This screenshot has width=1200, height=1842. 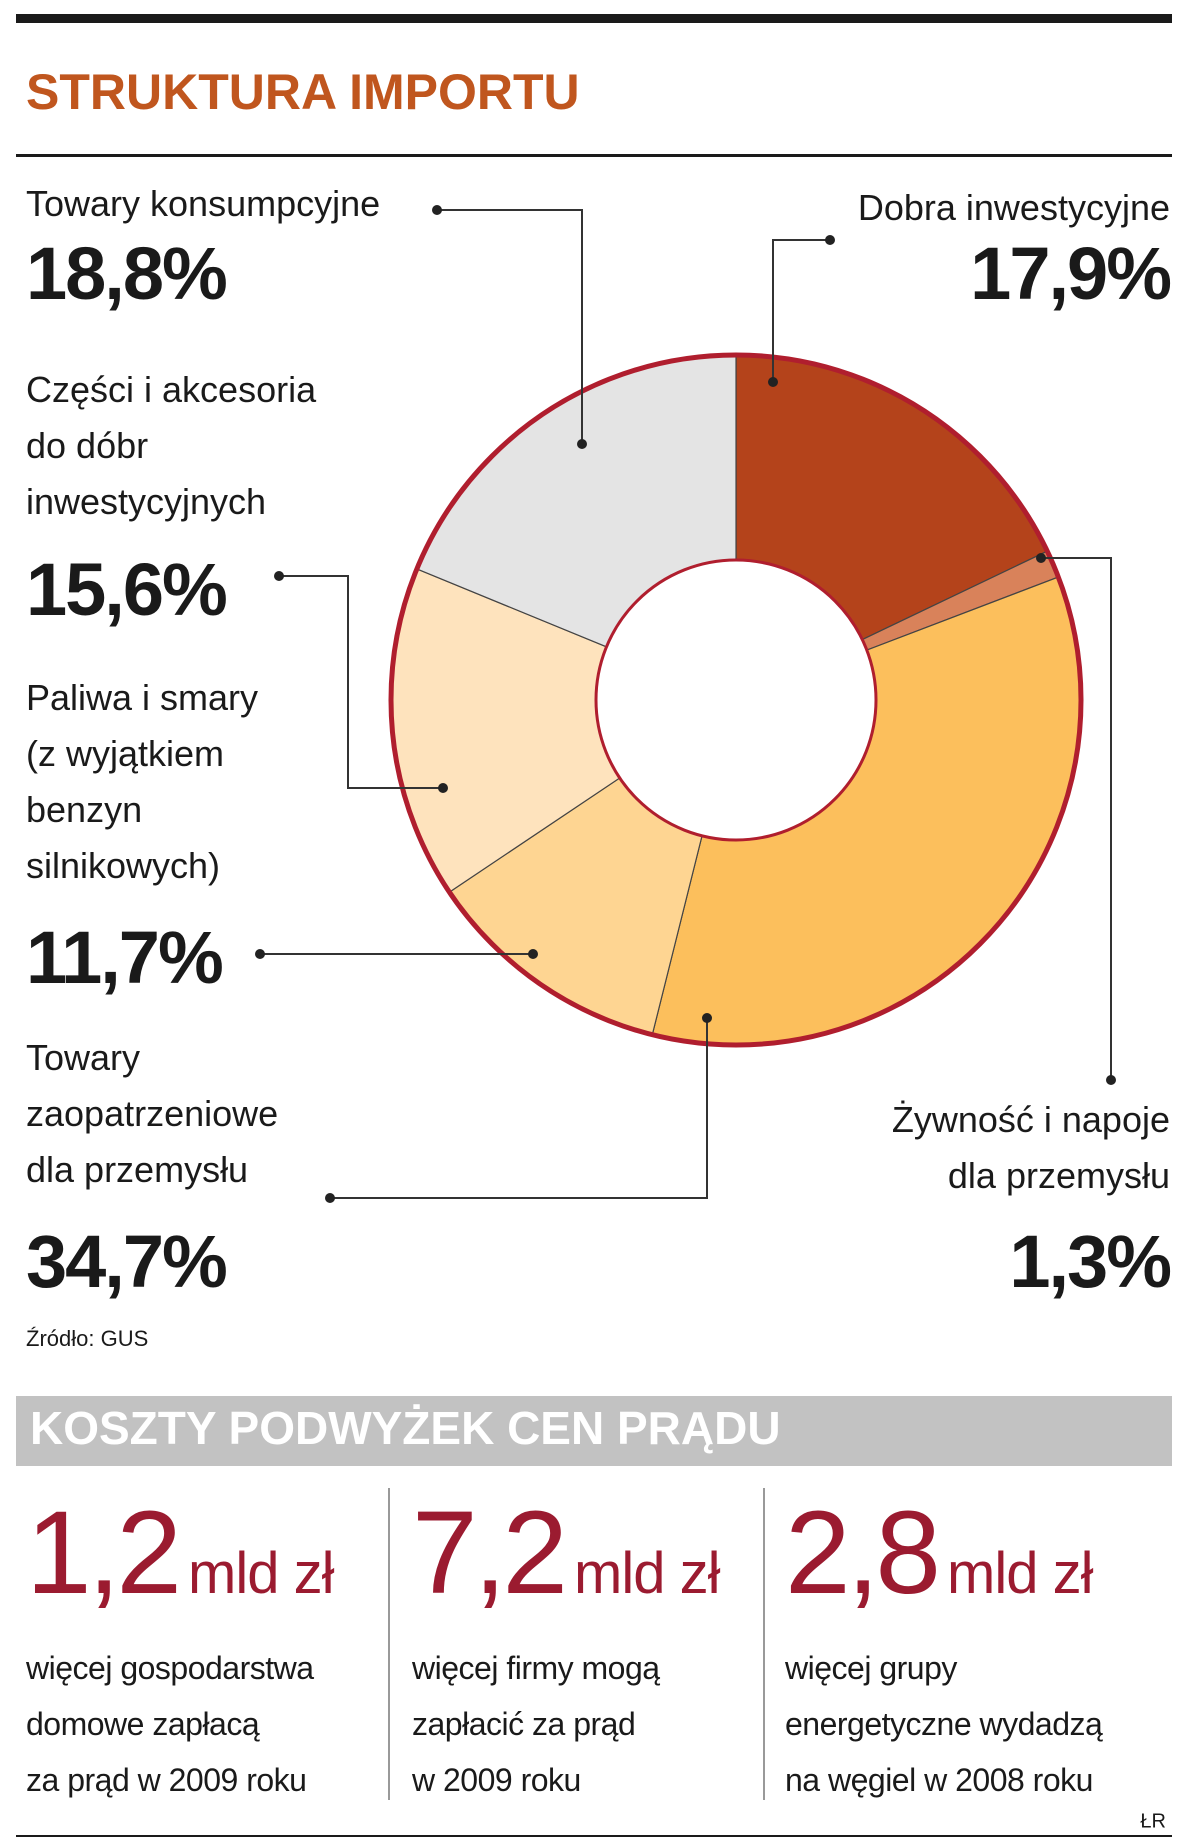 What do you see at coordinates (1071, 273) in the screenshot?
I see `value-label: 17,9%` at bounding box center [1071, 273].